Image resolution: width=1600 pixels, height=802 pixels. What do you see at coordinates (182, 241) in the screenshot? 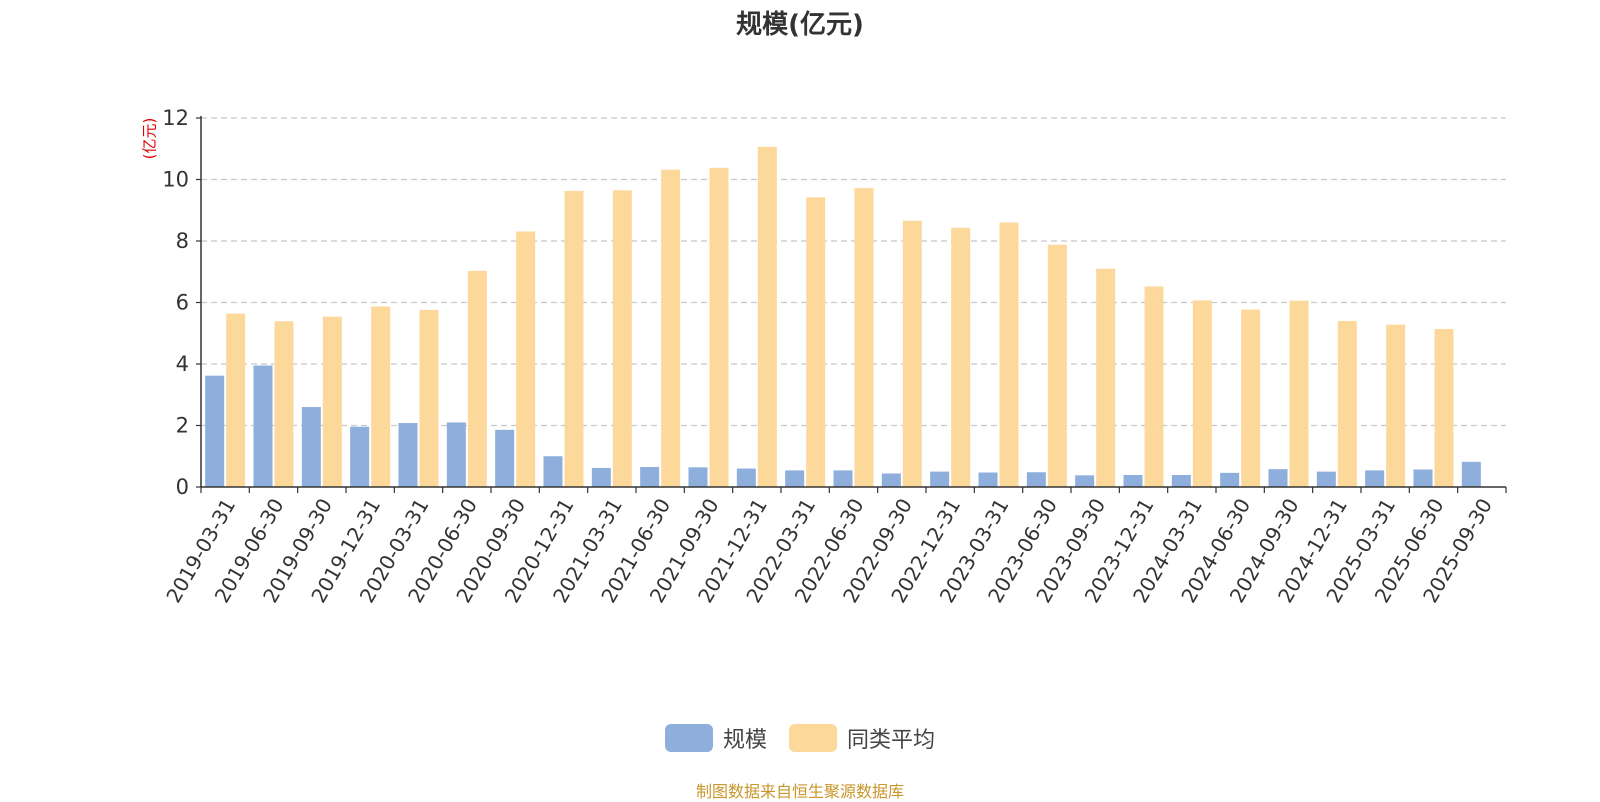
I see `y-tick-label: 8` at bounding box center [182, 241].